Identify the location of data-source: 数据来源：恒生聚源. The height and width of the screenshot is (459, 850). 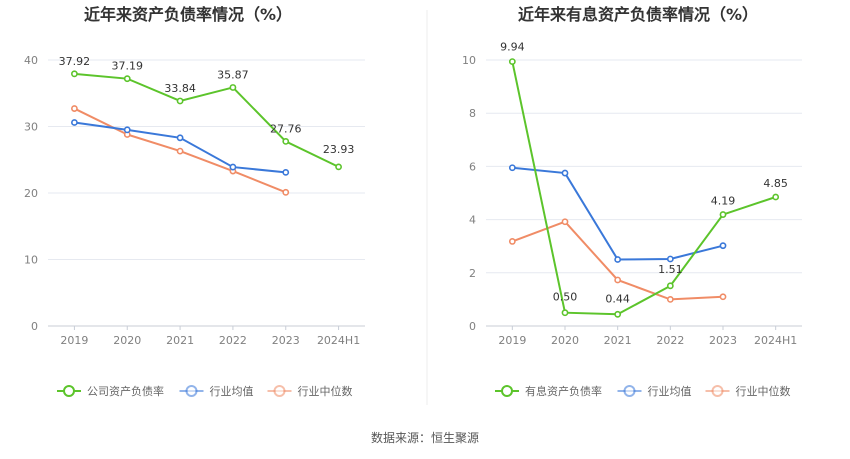
(425, 437).